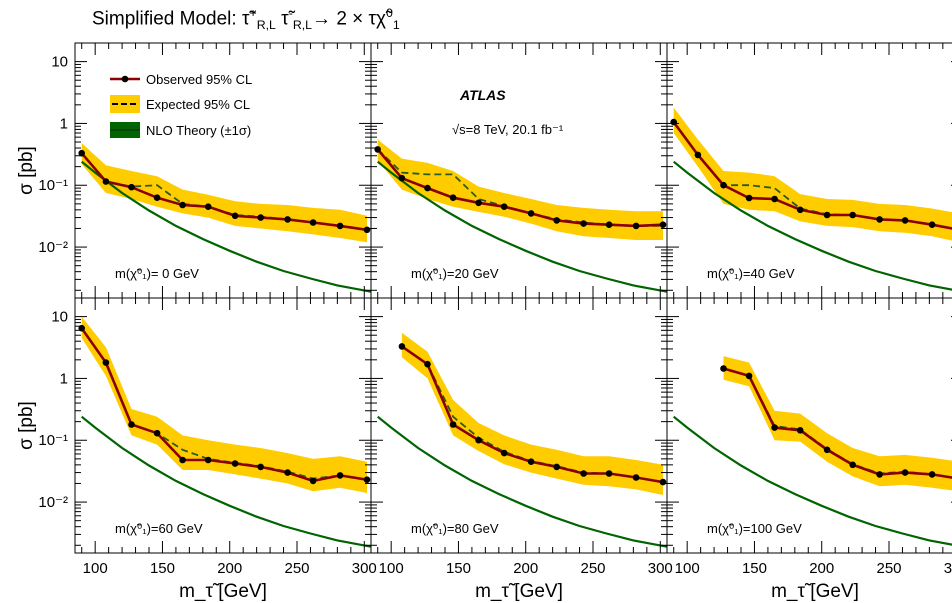 The width and height of the screenshot is (952, 603). Describe the element at coordinates (26, 170) in the screenshot. I see `y-axis-title: σ [pb]` at that location.